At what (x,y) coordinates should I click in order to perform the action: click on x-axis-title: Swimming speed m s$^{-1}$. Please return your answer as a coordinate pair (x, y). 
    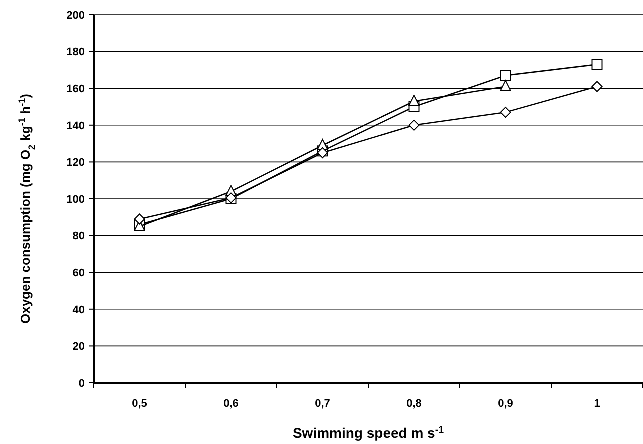
    Looking at the image, I should click on (368, 432).